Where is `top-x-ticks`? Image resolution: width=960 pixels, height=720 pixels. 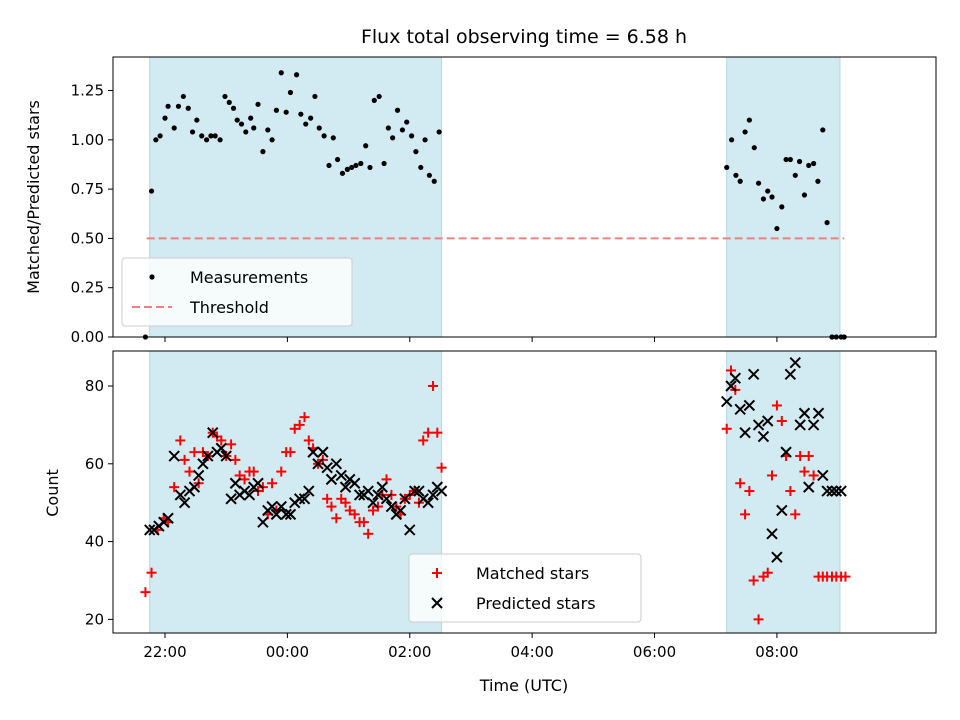 top-x-ticks is located at coordinates (471, 339).